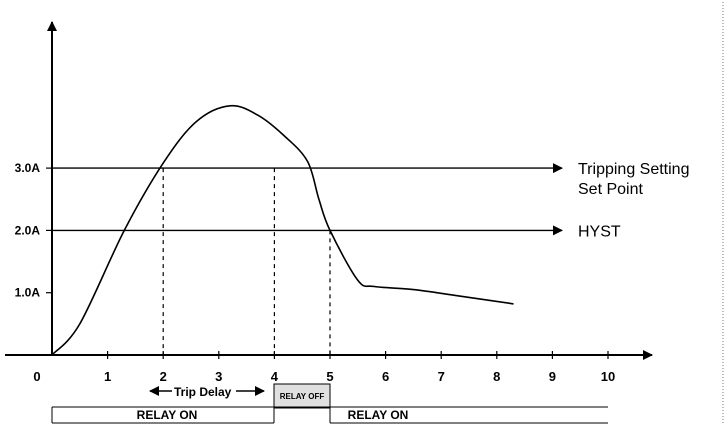 This screenshot has width=726, height=425. I want to click on y-tick-label-2.0A: 2.0A, so click(28, 230).